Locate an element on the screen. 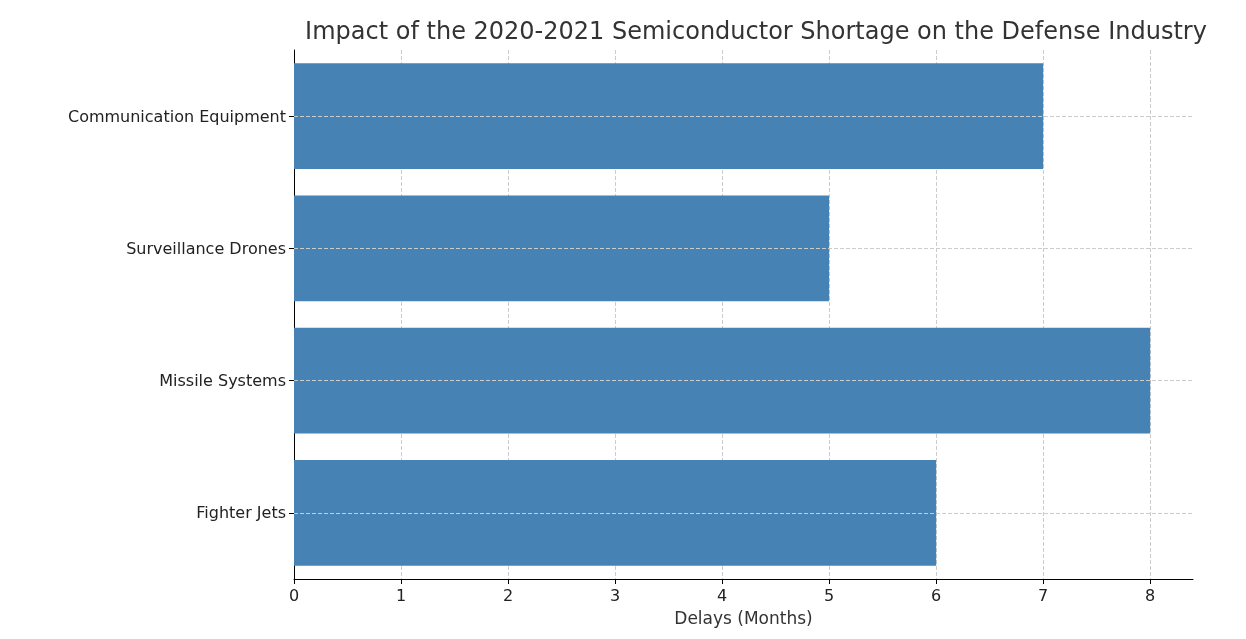 The image size is (1246, 639). x-tick-label: 8 is located at coordinates (1150, 595).